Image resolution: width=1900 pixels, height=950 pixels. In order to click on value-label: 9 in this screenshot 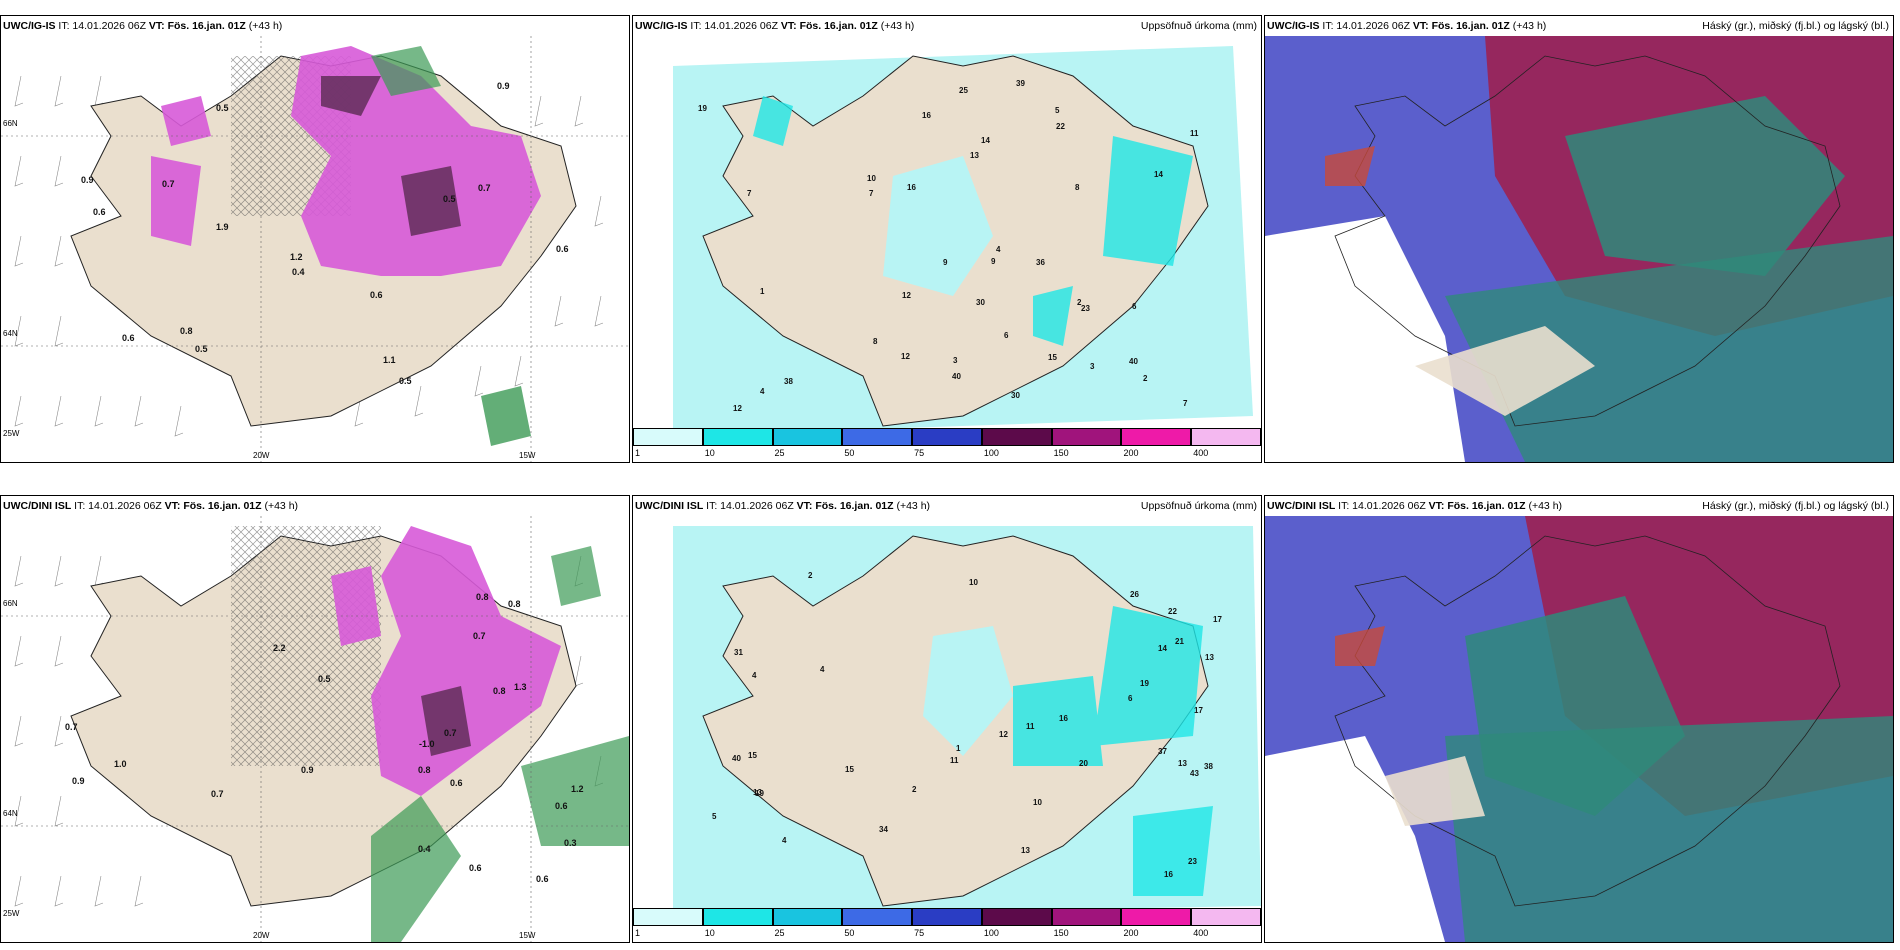, I will do `click(993, 261)`.